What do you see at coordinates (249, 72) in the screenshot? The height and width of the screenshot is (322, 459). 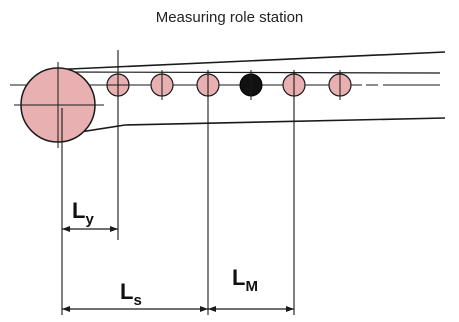 I see `belt-upper-line` at bounding box center [249, 72].